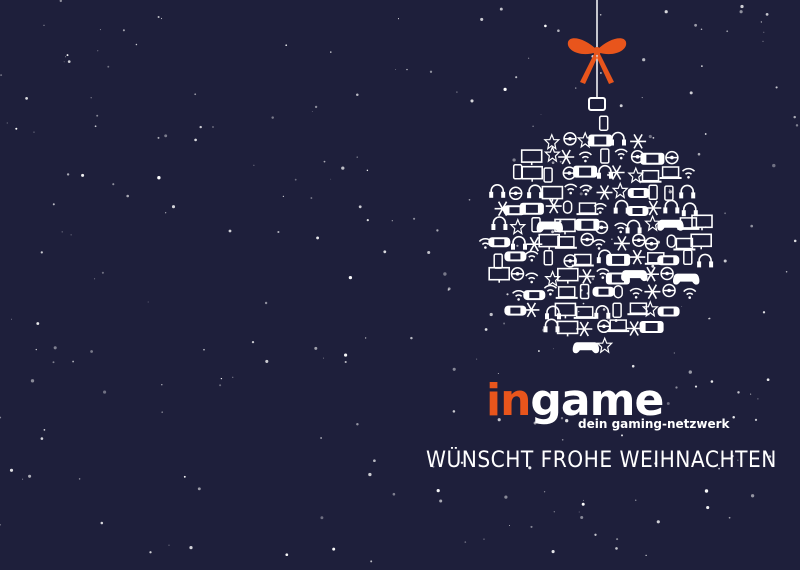 This screenshot has width=800, height=570. I want to click on logo-in: in, so click(508, 400).